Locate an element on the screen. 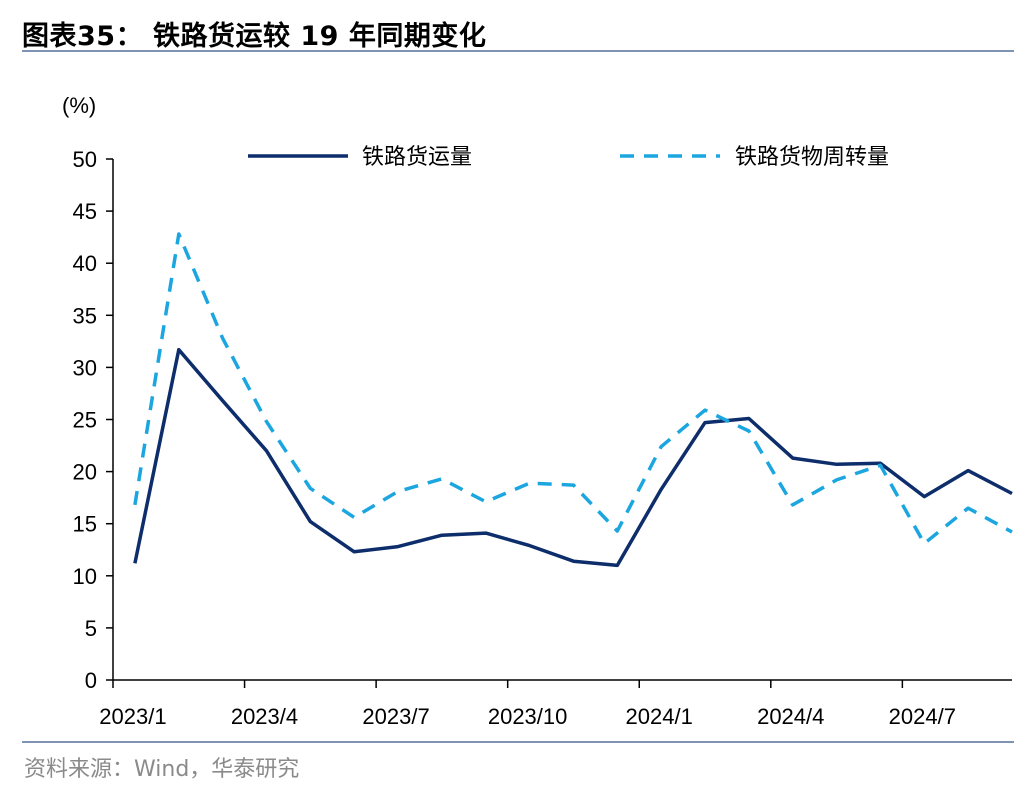 The width and height of the screenshot is (1036, 792). chart-legend: 铁路货运量 铁路货物周转量 is located at coordinates (568, 157).